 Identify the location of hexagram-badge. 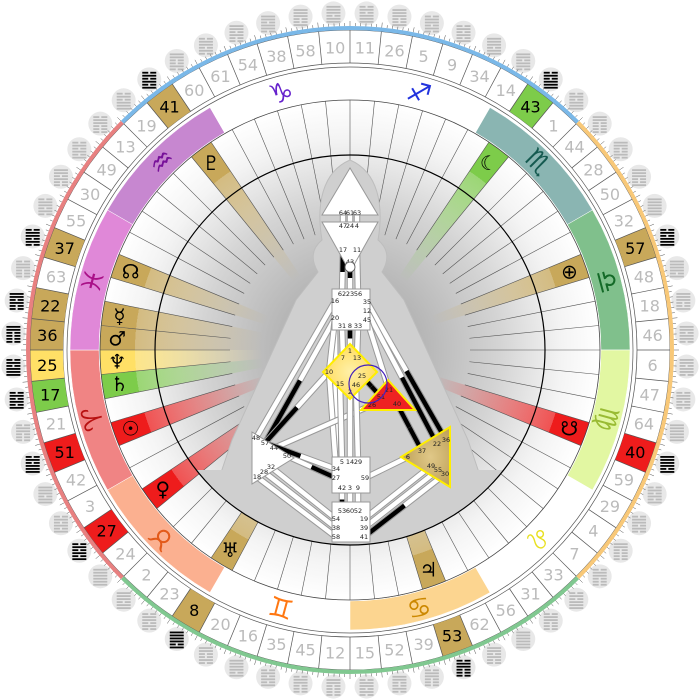
(686, 333).